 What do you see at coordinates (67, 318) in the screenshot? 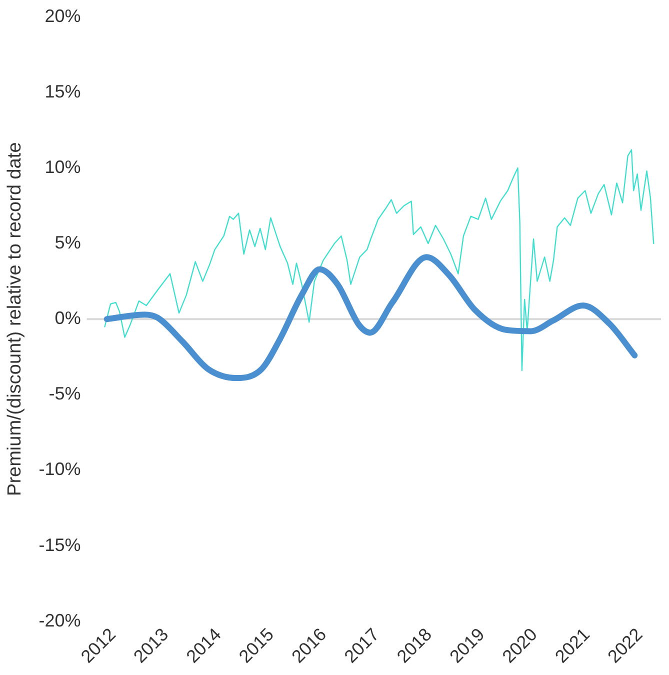
I see `y-tick-label: 0%` at bounding box center [67, 318].